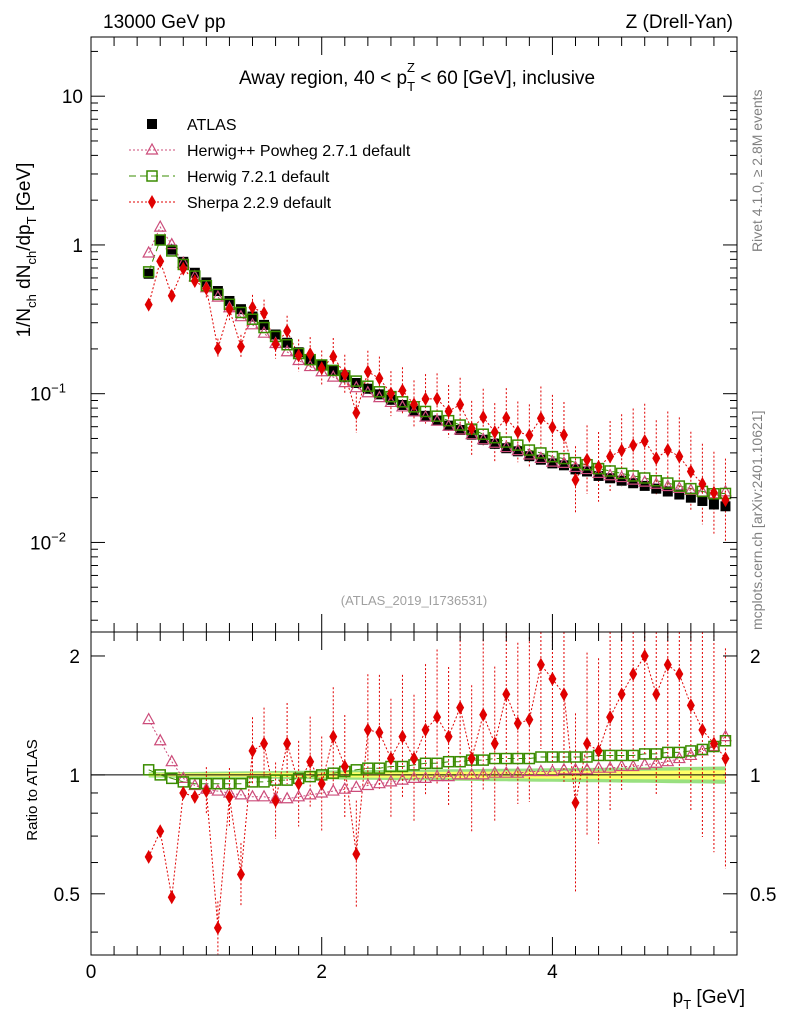 This screenshot has width=786, height=1024. What do you see at coordinates (74, 657) in the screenshot?
I see `ratio-tick-label-left: 2` at bounding box center [74, 657].